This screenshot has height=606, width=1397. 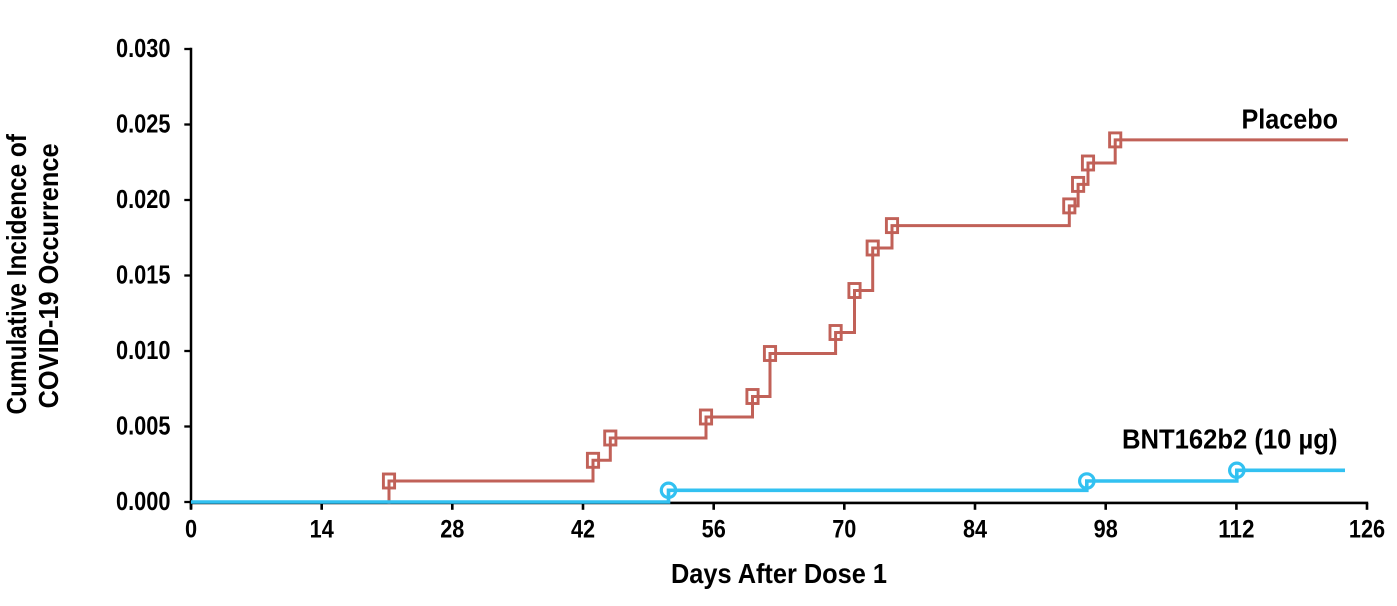 I want to click on svg-text: 112, so click(x=1236, y=530).